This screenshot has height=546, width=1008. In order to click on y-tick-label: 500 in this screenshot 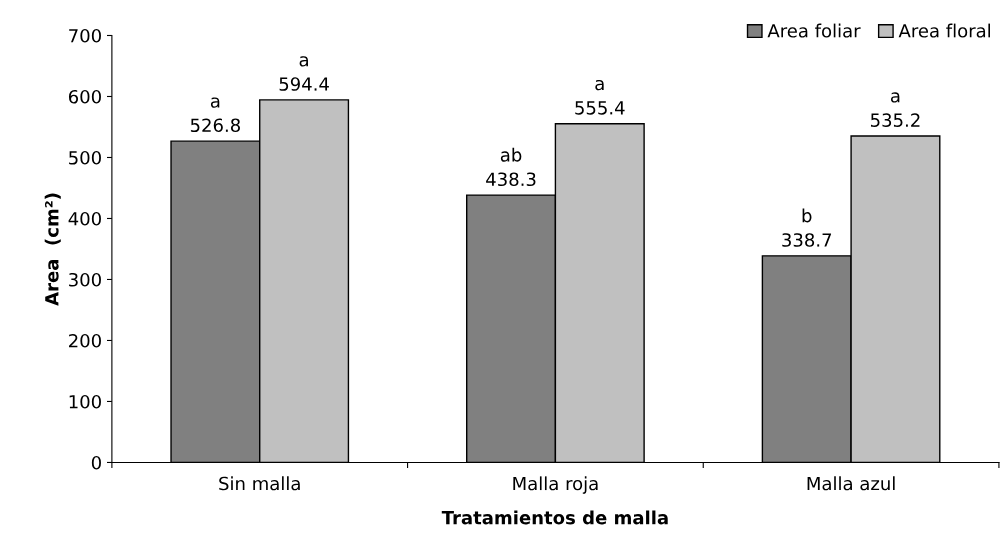, I will do `click(85, 157)`.